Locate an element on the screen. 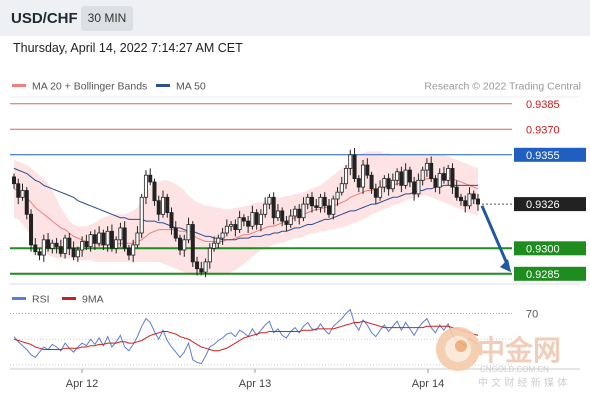 The image size is (590, 400). research-credit: Research © 2022 Trading Central is located at coordinates (502, 87).